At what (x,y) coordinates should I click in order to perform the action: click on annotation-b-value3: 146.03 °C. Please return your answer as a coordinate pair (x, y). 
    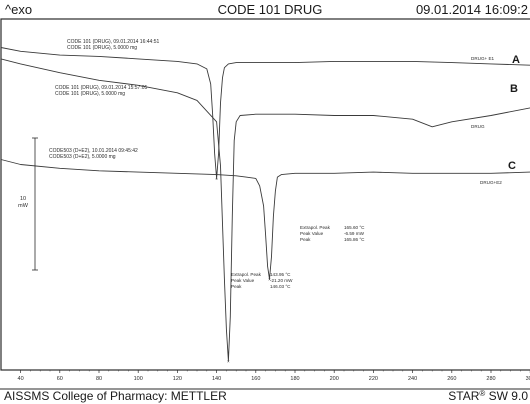
    Looking at the image, I should click on (280, 286).